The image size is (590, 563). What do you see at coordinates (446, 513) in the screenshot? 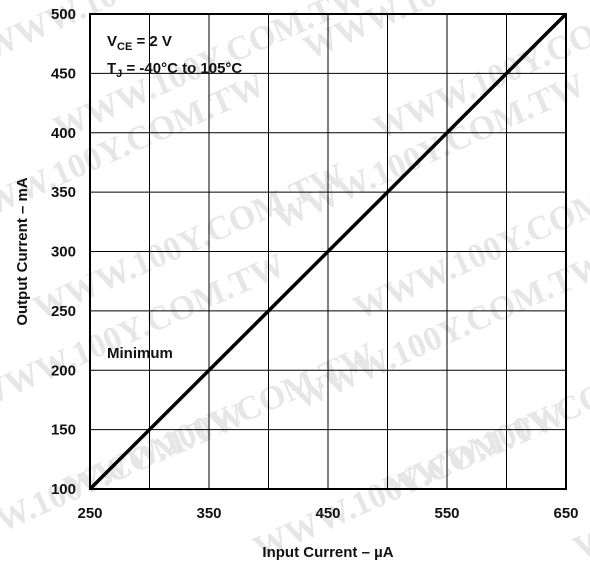
I see `x-tick-label-3: 550` at bounding box center [446, 513].